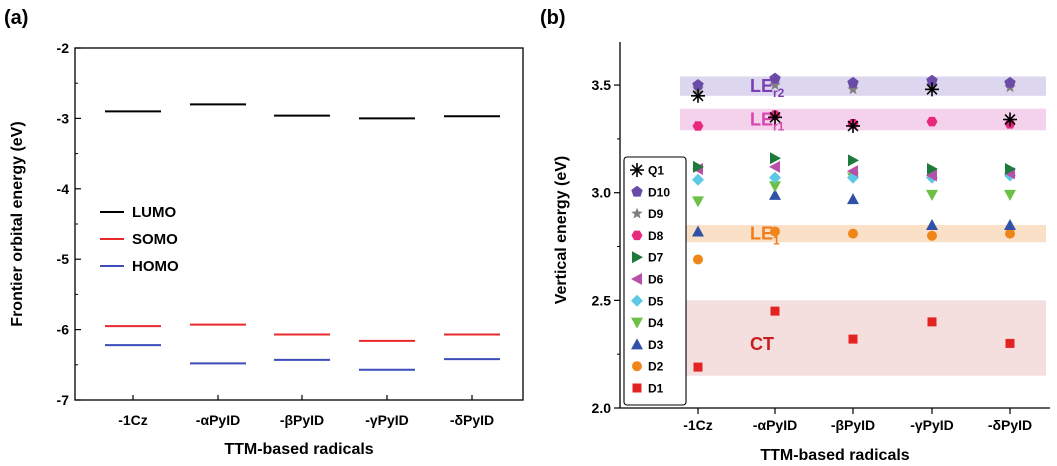 This screenshot has height=466, width=1057. Describe the element at coordinates (656, 301) in the screenshot. I see `panel-b-legend-label: D5` at that location.